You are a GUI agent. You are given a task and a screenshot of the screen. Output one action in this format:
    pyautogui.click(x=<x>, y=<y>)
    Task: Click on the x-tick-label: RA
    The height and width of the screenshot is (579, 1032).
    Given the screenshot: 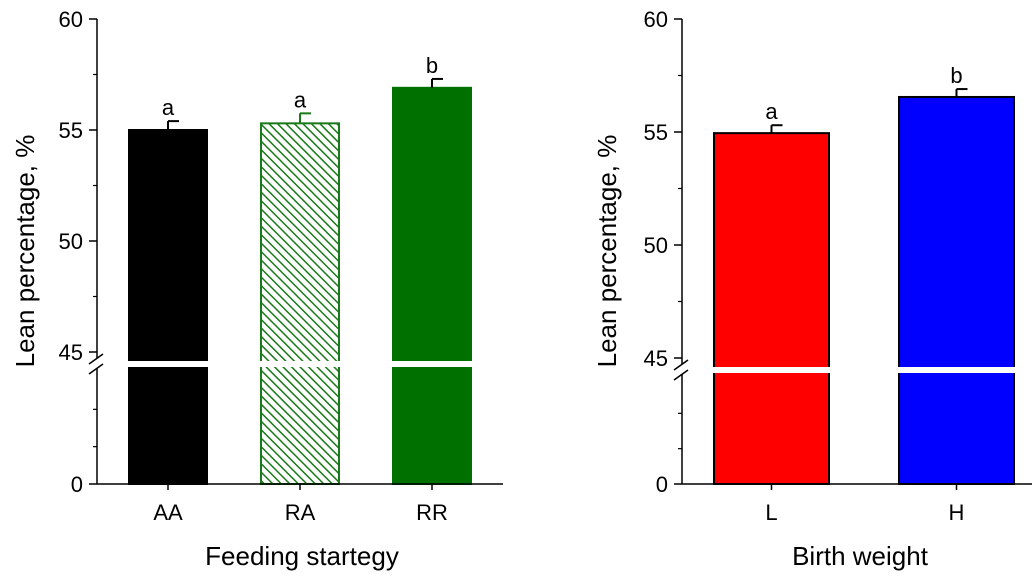 What is the action you would take?
    pyautogui.click(x=300, y=512)
    